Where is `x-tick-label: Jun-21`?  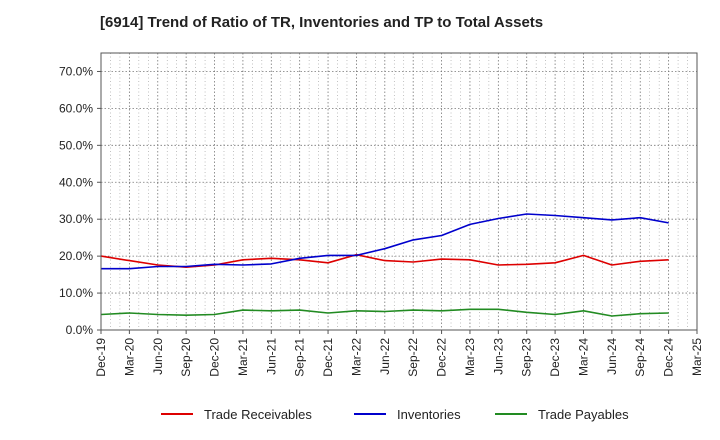
x-tick-label: Jun-21 is located at coordinates (271, 356).